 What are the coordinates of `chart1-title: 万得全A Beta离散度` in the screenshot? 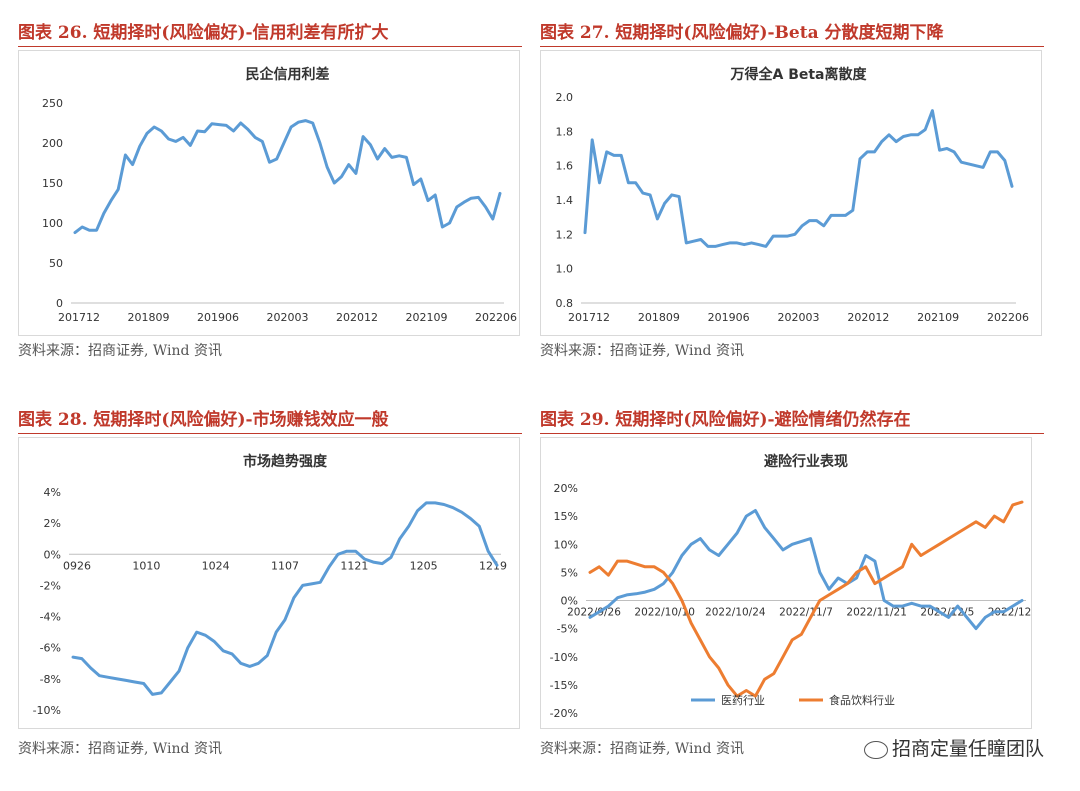 It's located at (798, 74).